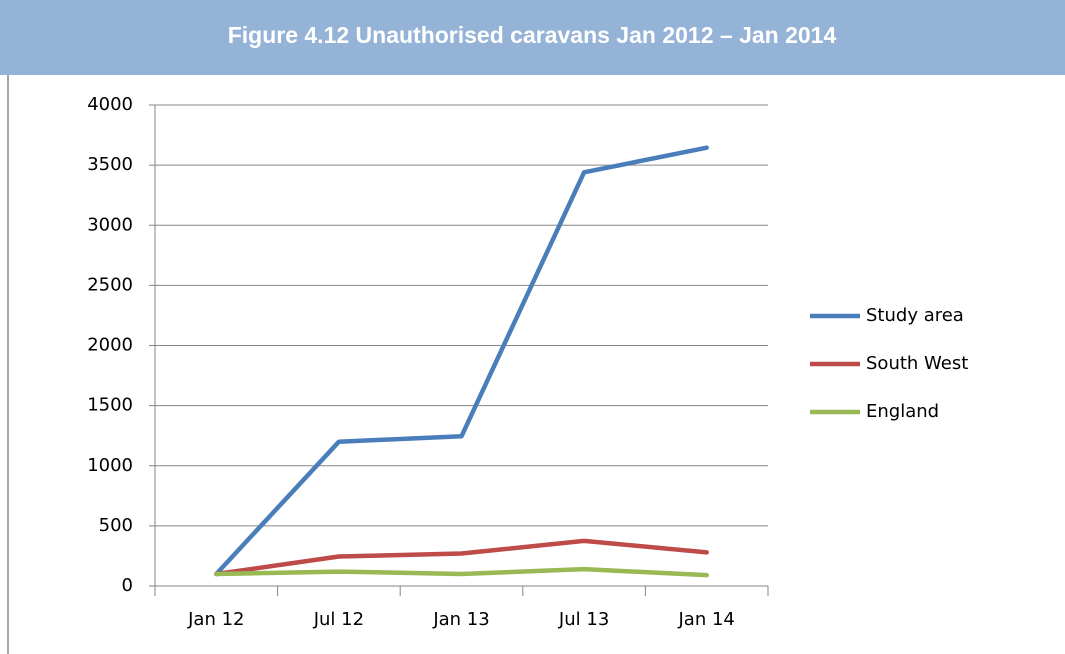  What do you see at coordinates (706, 619) in the screenshot?
I see `x-tick-label: Jan 14` at bounding box center [706, 619].